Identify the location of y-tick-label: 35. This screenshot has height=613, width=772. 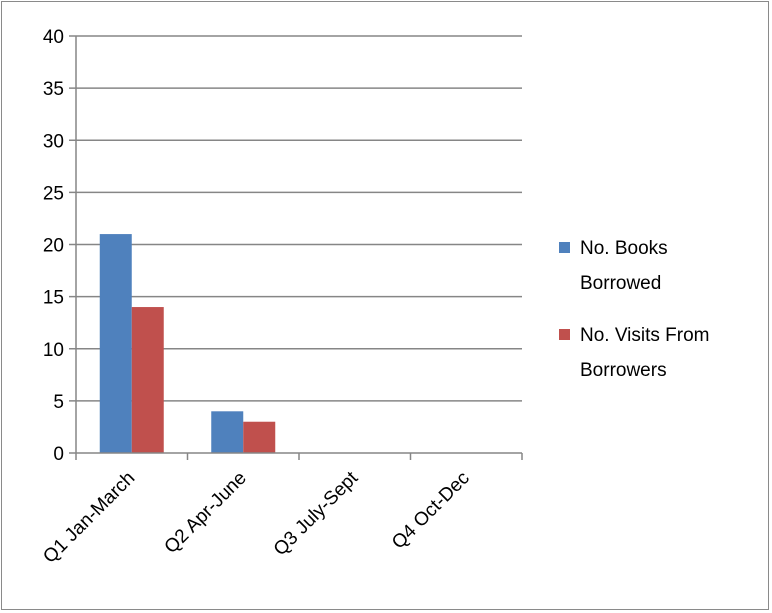
(53, 89).